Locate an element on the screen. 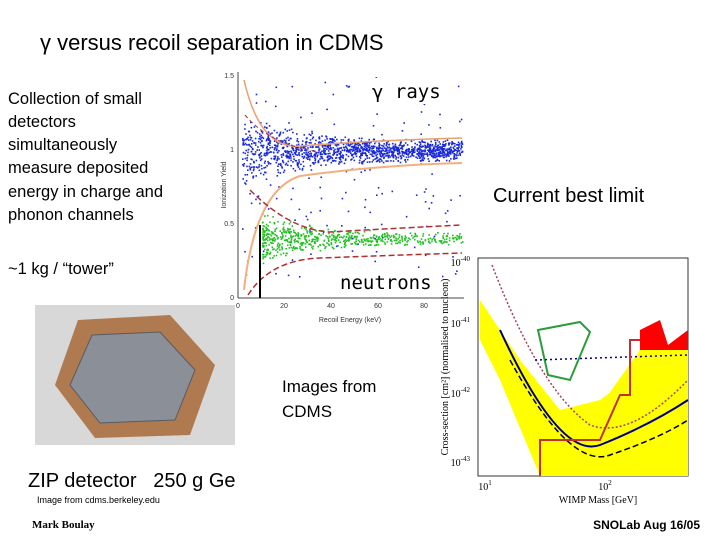 This screenshot has width=720, height=540. y-tick-label: 0.5 is located at coordinates (229, 224).